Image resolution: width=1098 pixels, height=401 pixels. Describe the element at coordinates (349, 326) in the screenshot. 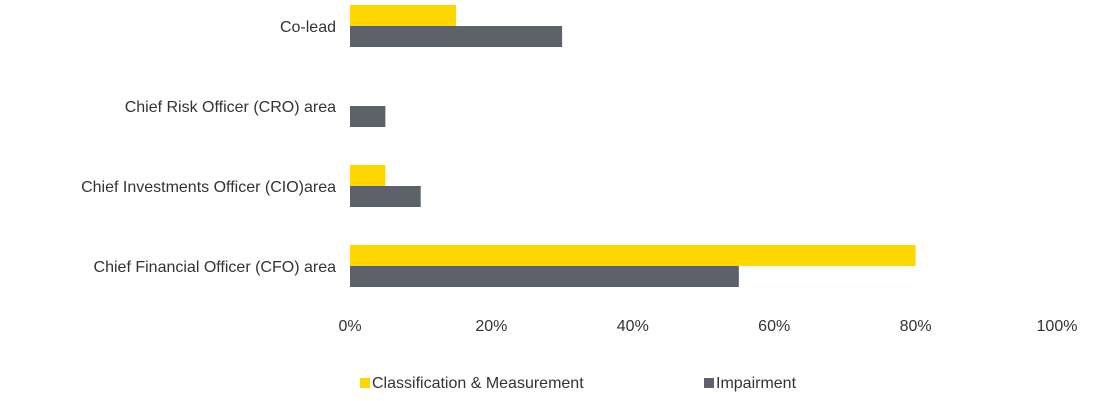

I see `x-tick-label: 0%` at that location.